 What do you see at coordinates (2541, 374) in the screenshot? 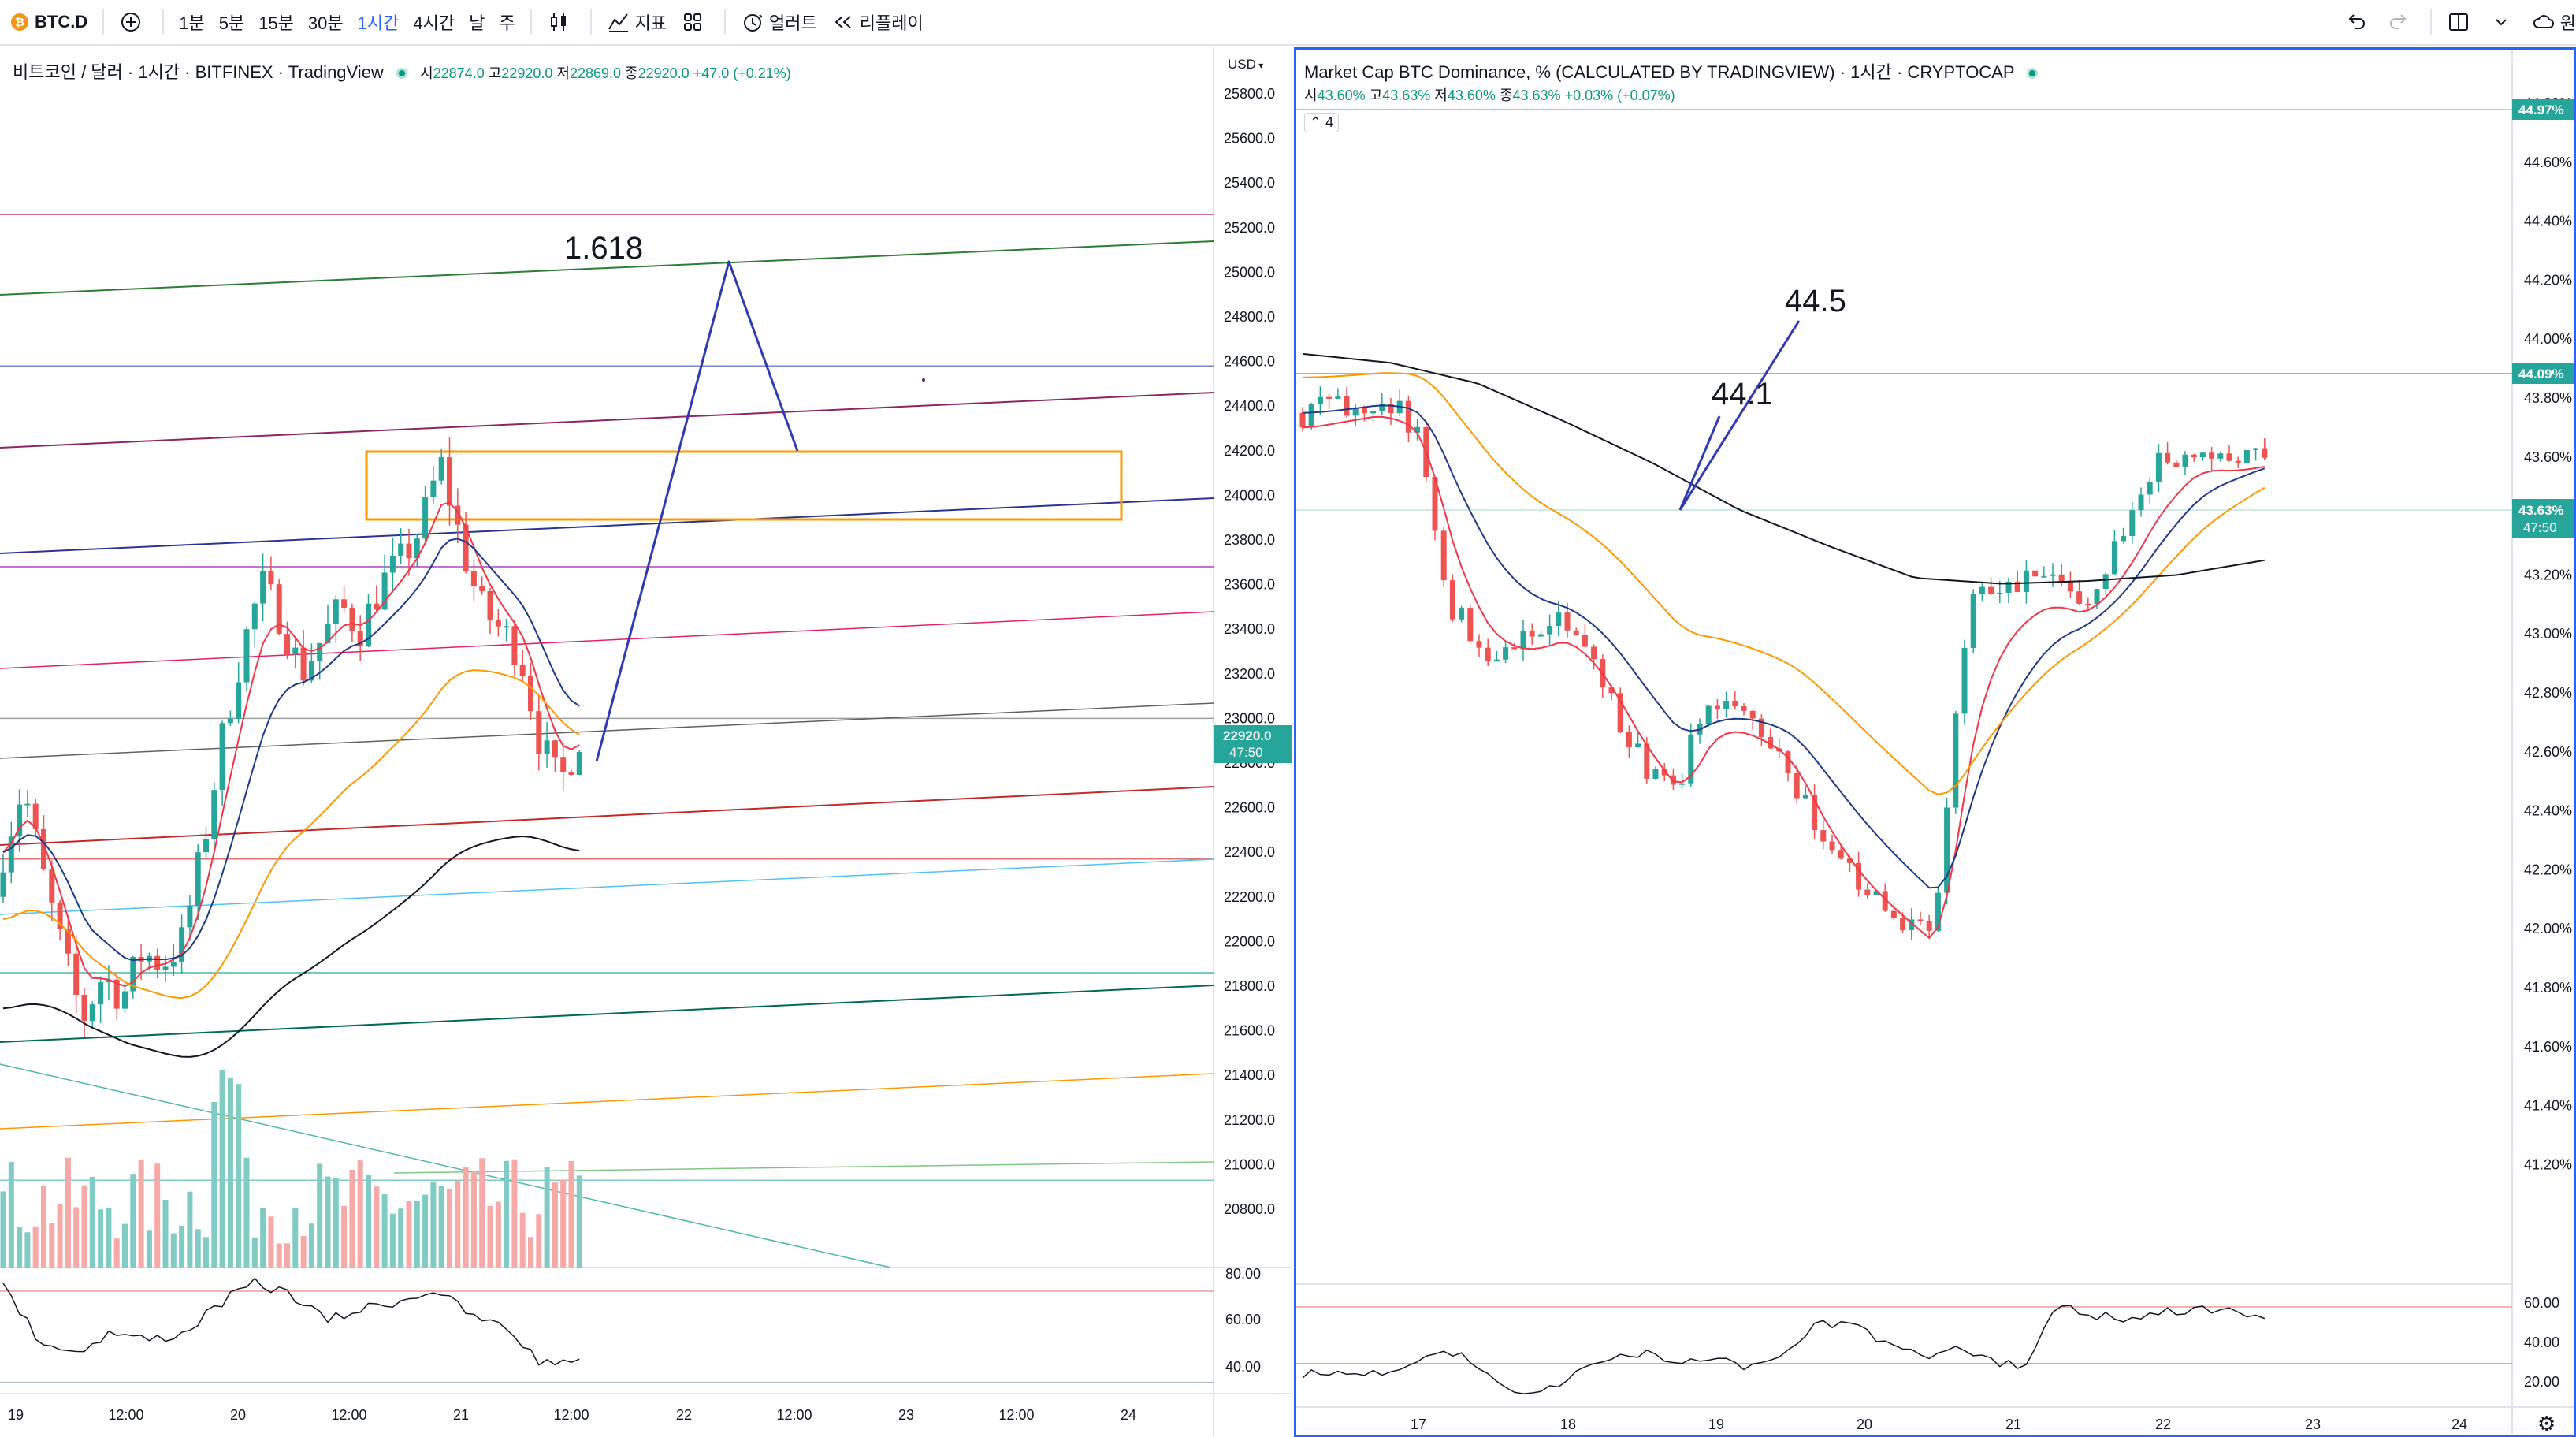
I see `resistance-level-value: 44.09%` at bounding box center [2541, 374].